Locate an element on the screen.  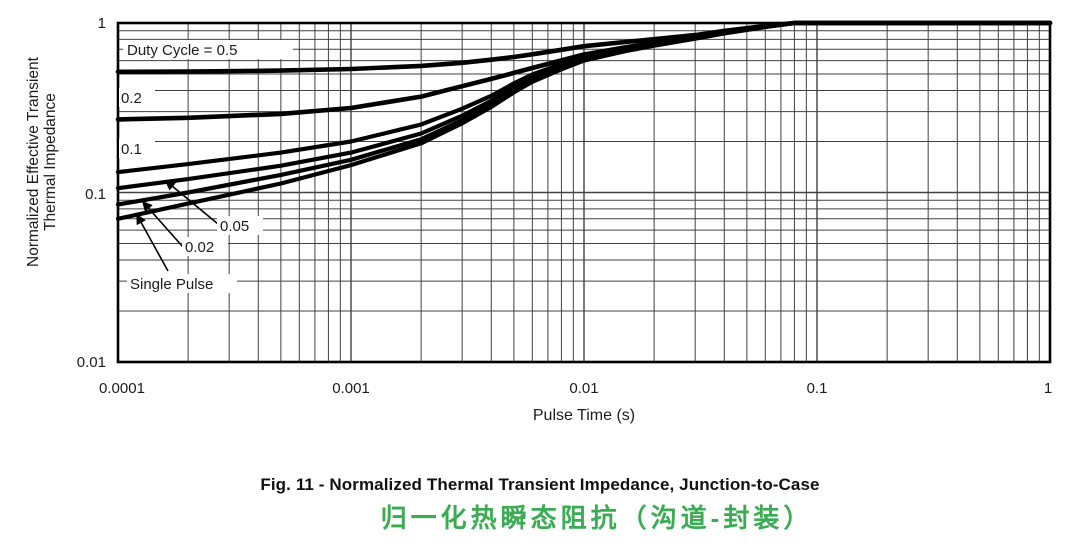
curve-label-text: 0.1 is located at coordinates (131, 149).